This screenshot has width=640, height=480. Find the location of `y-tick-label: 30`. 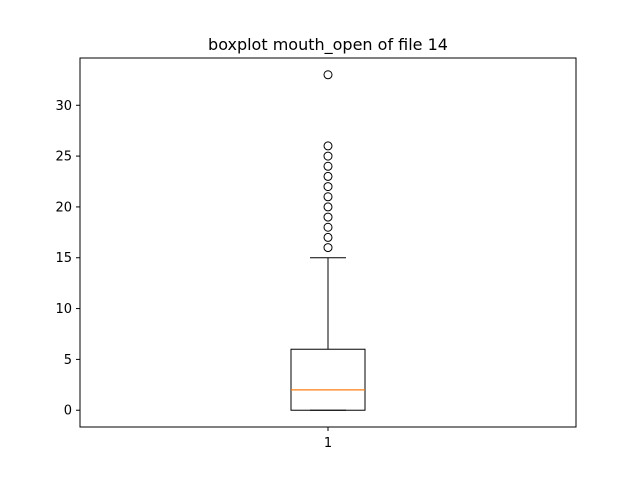

y-tick-label: 30 is located at coordinates (63, 106).